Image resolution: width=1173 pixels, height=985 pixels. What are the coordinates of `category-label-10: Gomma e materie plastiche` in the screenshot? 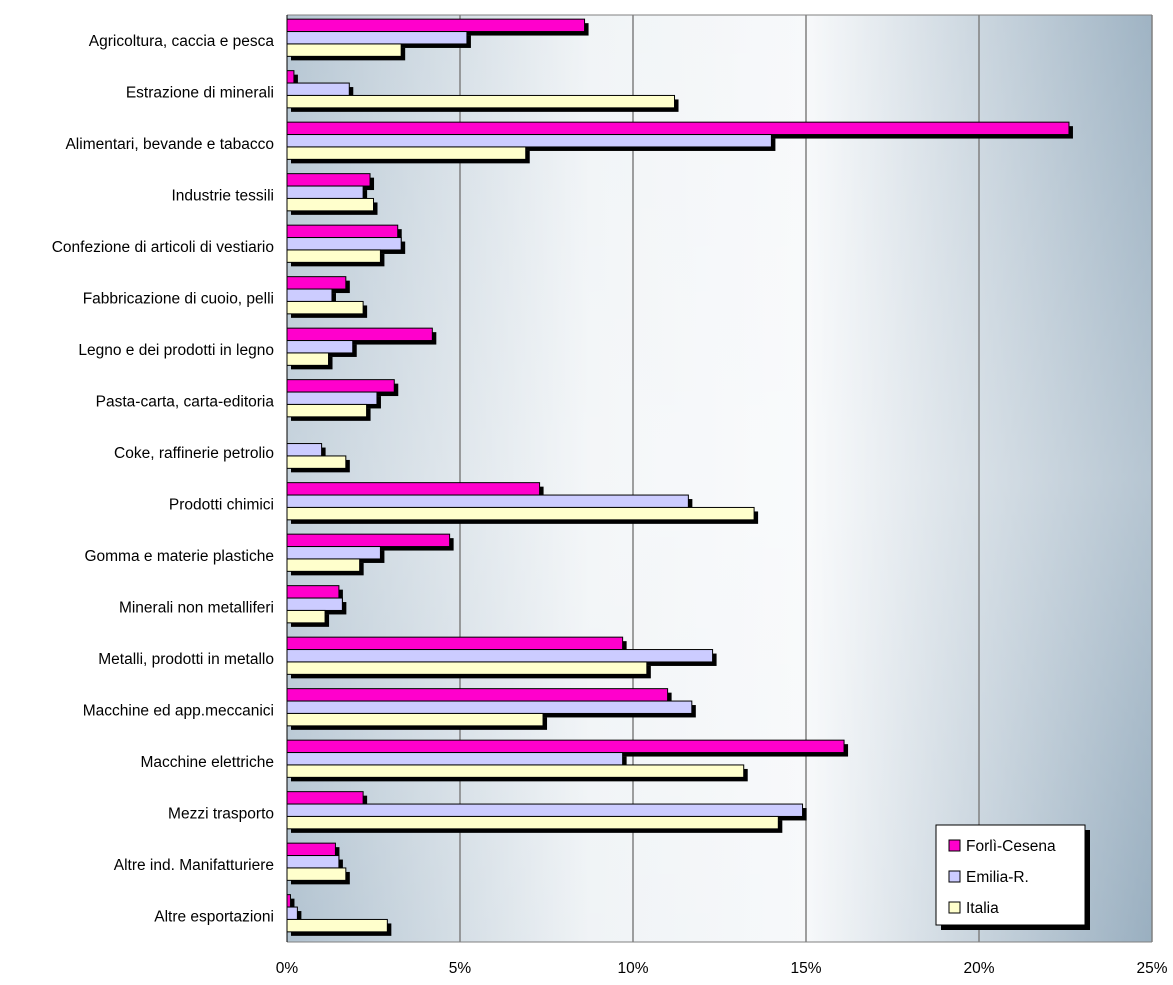 It's located at (179, 556).